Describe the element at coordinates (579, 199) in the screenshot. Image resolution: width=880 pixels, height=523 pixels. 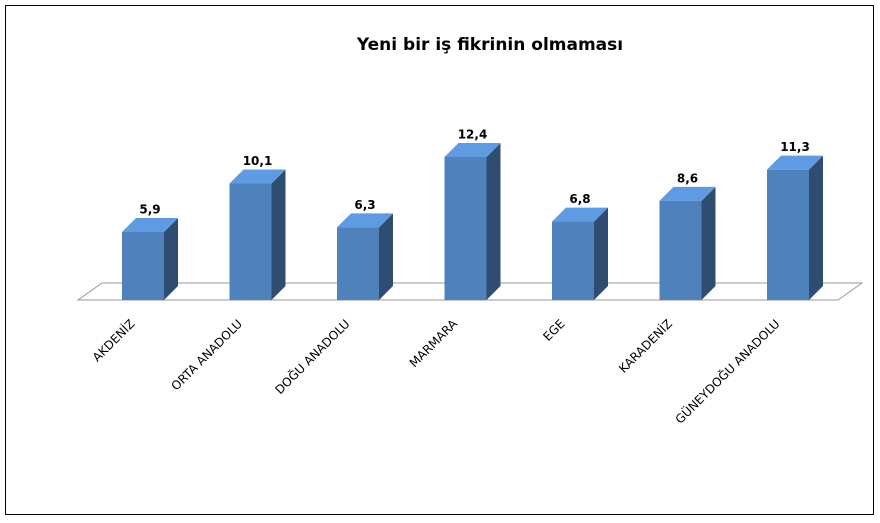
I see `data-label: 6,8` at that location.